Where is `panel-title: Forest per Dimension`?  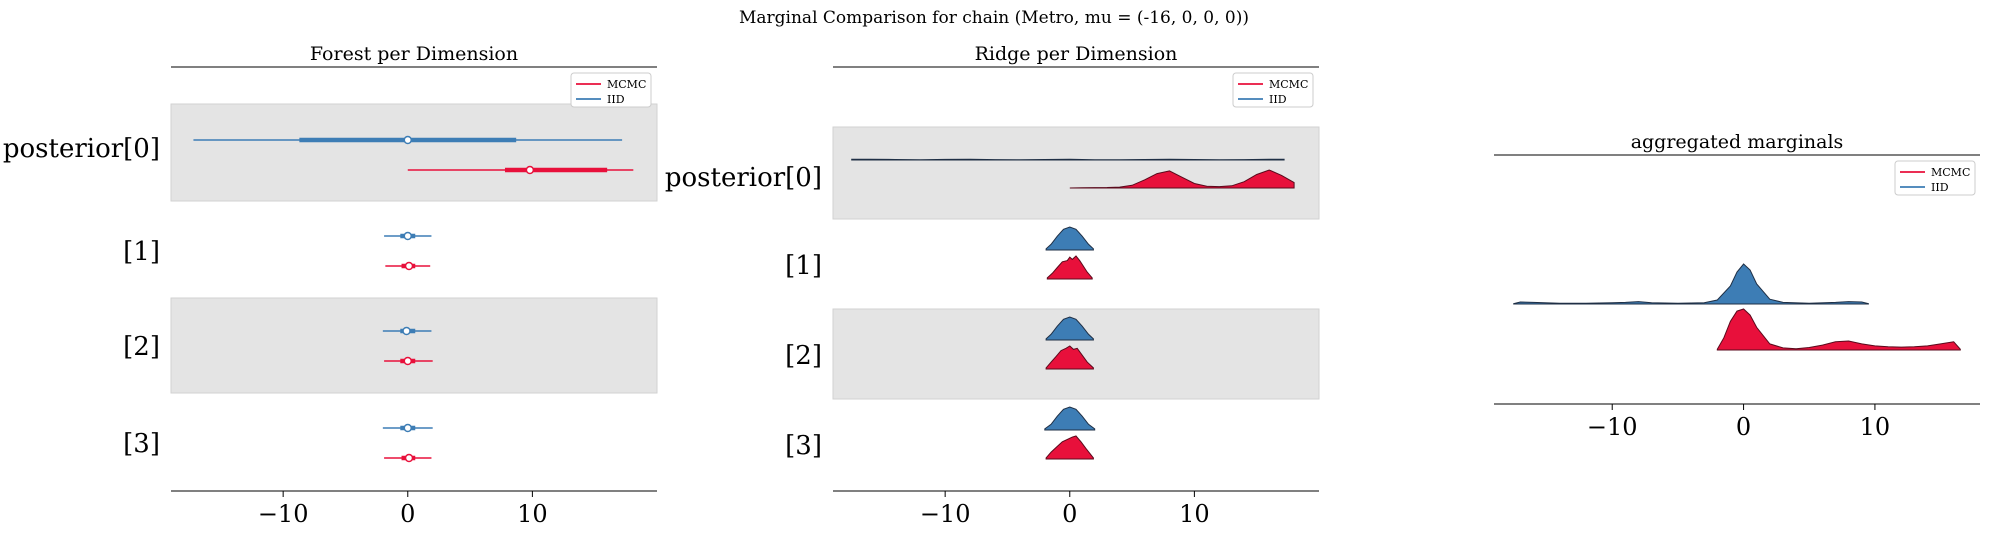 panel-title: Forest per Dimension is located at coordinates (414, 54).